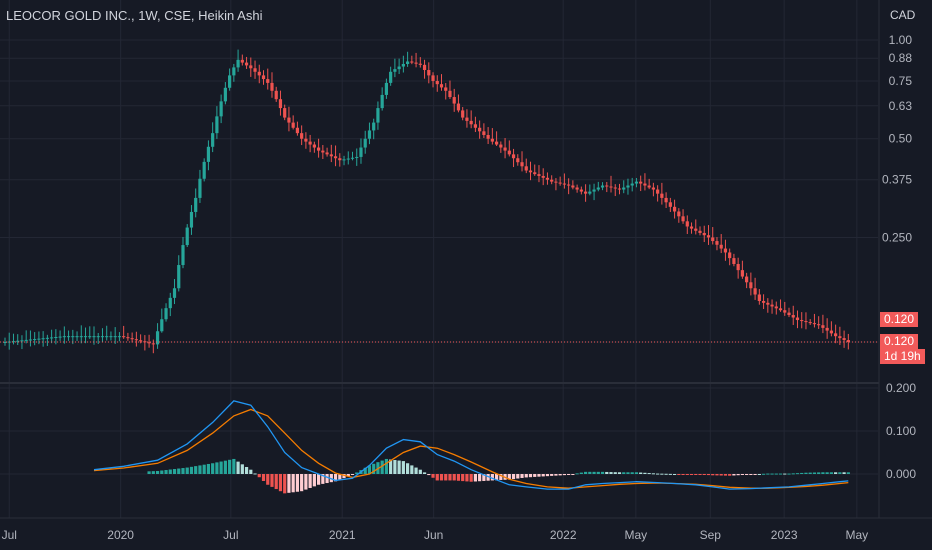 The height and width of the screenshot is (550, 932). What do you see at coordinates (901, 388) in the screenshot?
I see `macd-tick-label: 0.200` at bounding box center [901, 388].